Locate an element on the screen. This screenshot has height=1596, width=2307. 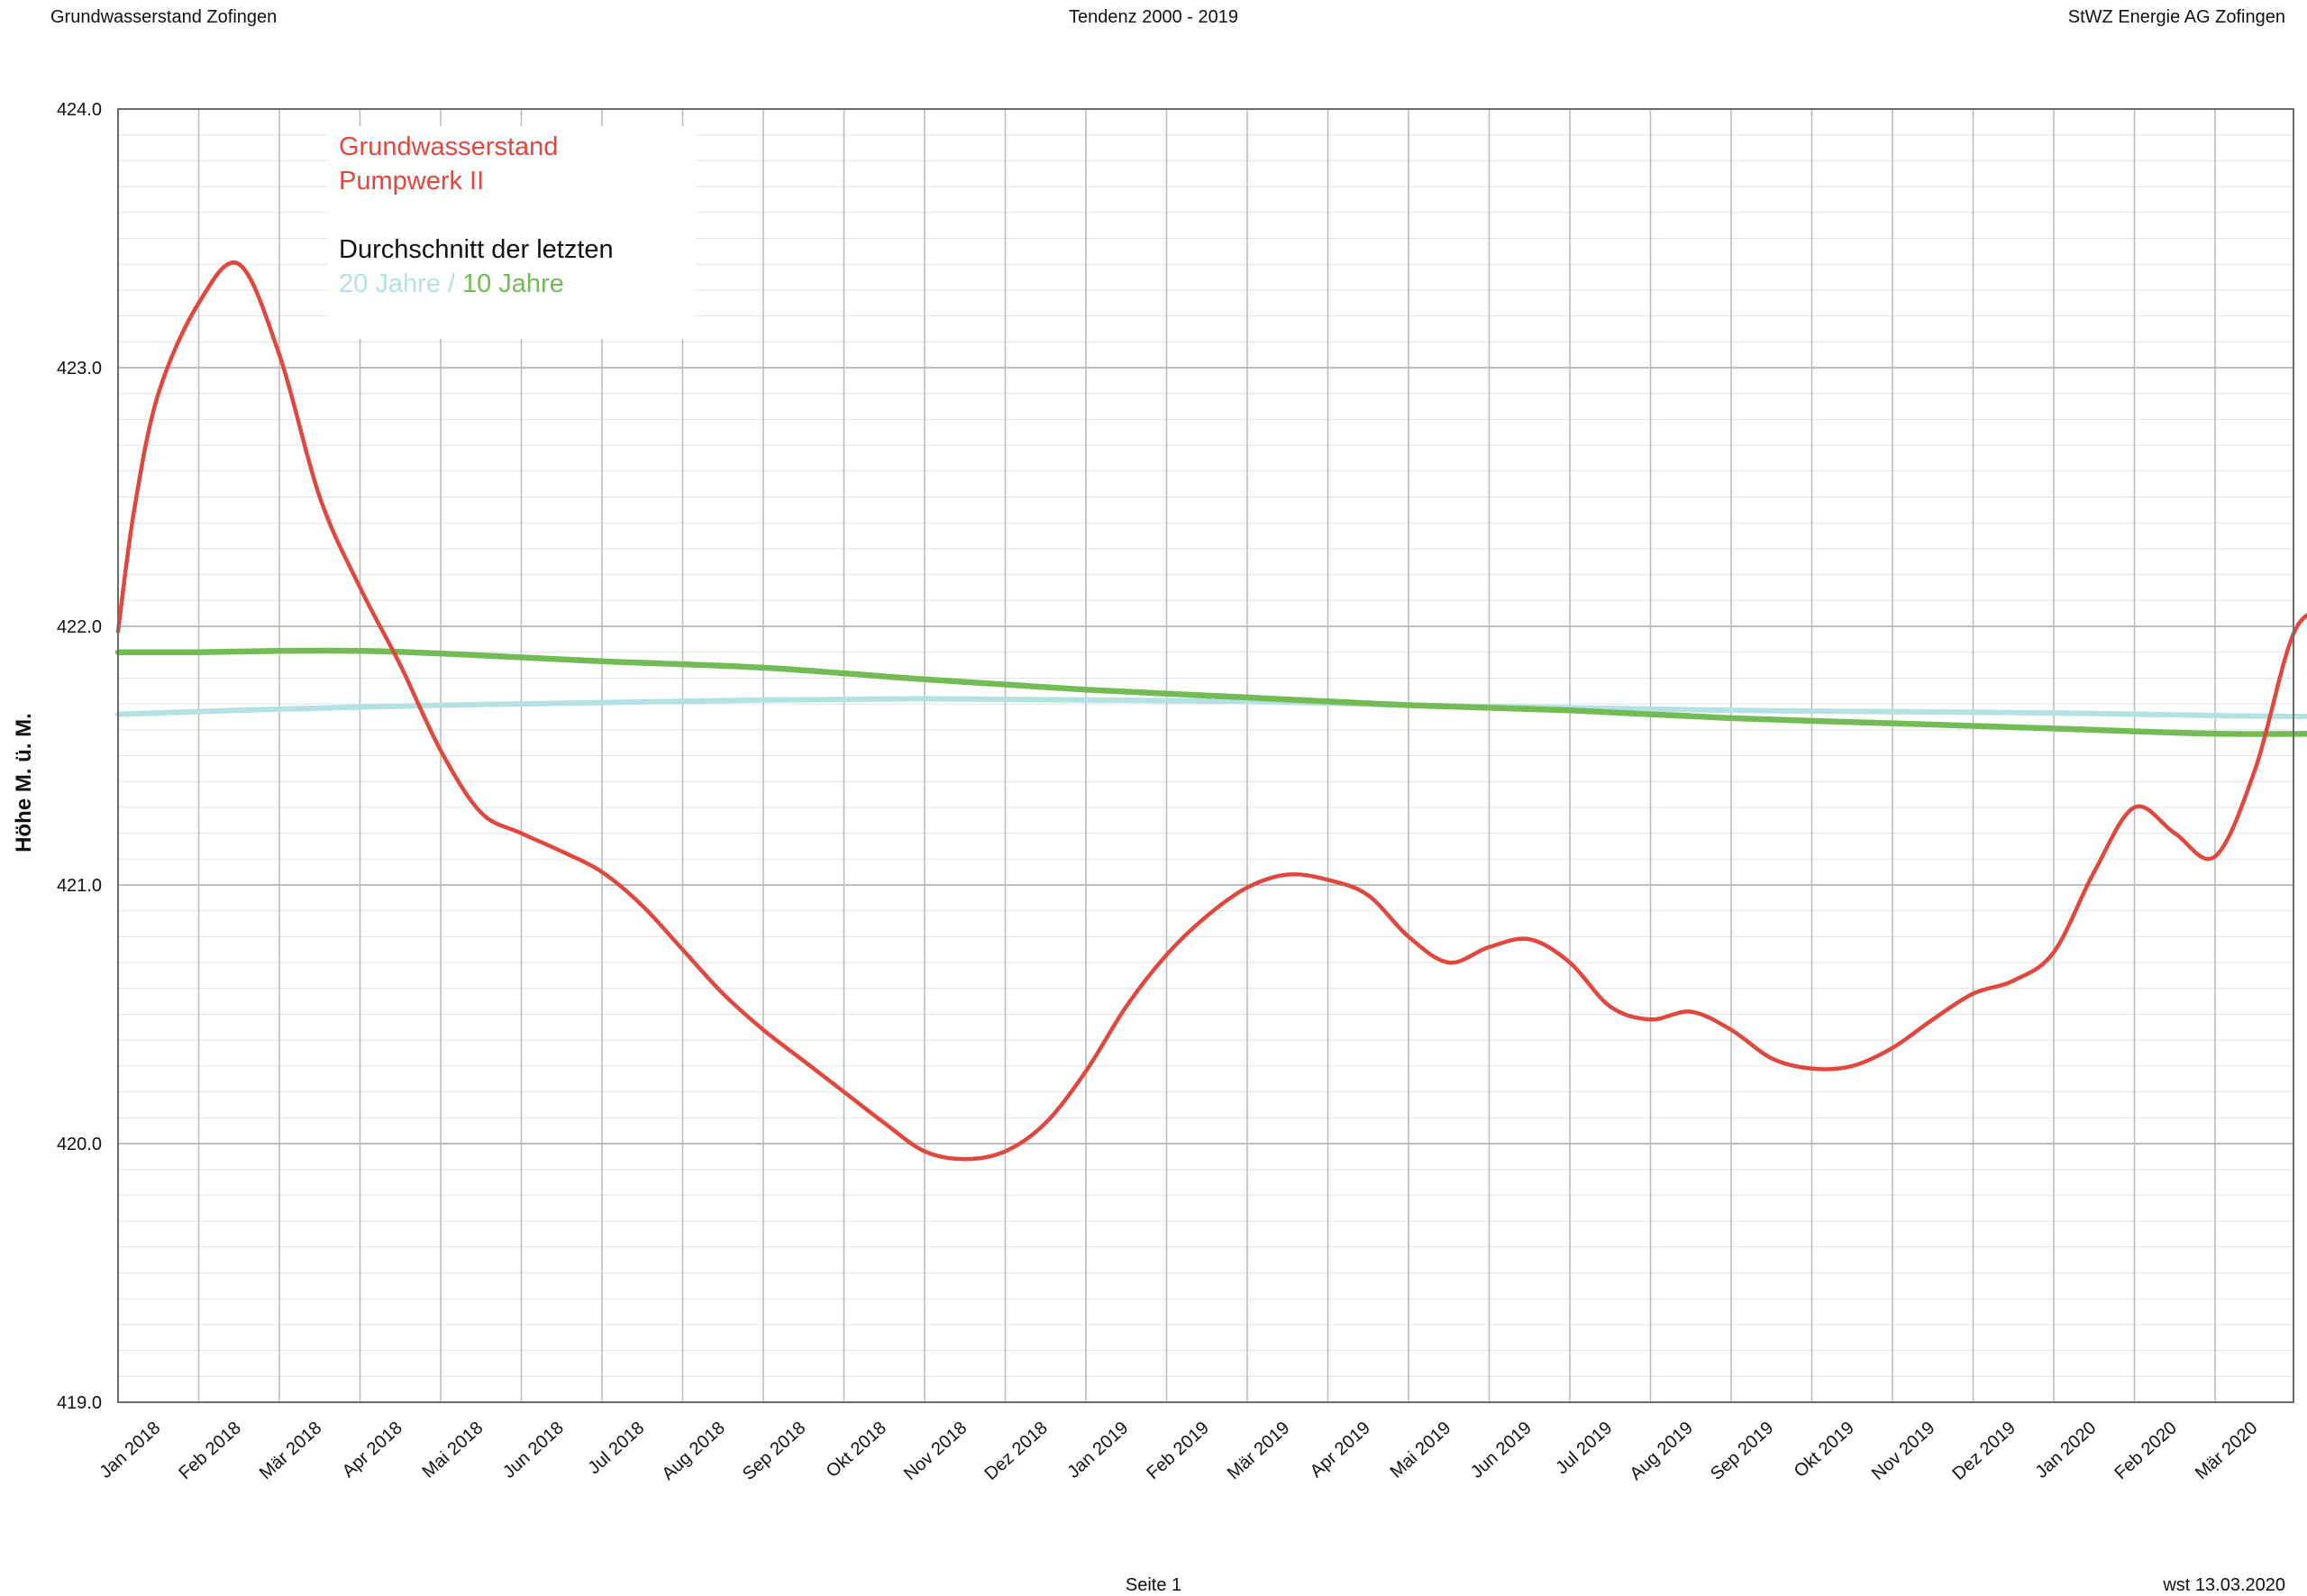
x-tick-label: Mär 2019 is located at coordinates (1259, 1450).